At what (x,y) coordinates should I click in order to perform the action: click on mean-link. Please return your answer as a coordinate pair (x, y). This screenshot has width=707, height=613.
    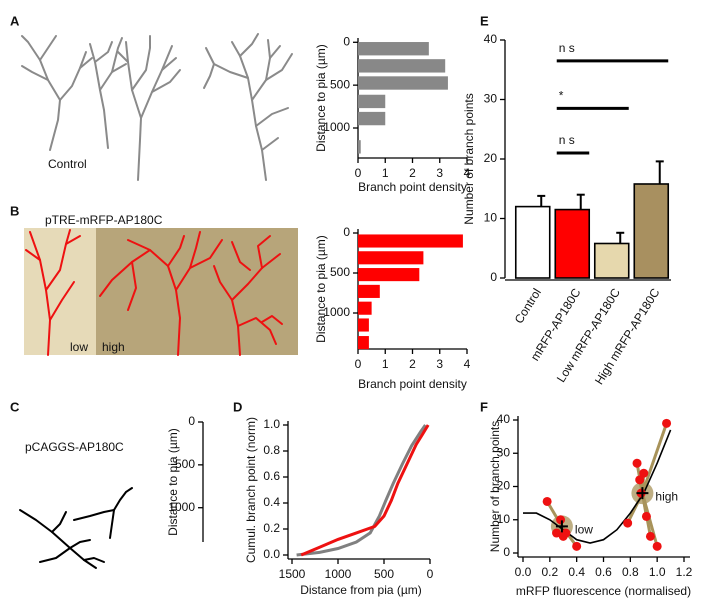
    Looking at the image, I should click on (654, 458).